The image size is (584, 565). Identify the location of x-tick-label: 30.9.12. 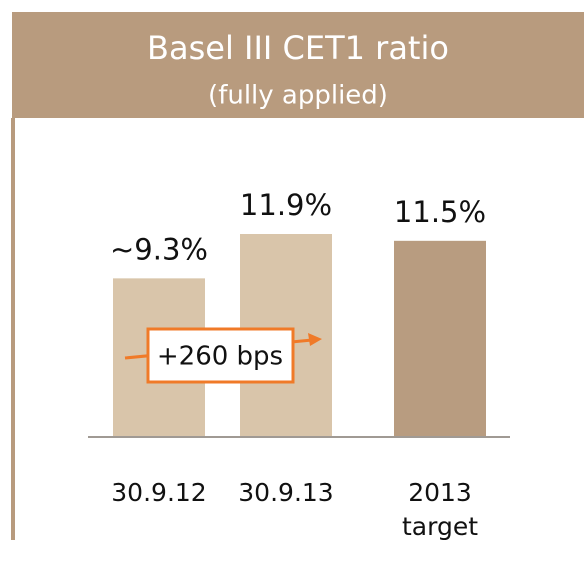
(159, 492).